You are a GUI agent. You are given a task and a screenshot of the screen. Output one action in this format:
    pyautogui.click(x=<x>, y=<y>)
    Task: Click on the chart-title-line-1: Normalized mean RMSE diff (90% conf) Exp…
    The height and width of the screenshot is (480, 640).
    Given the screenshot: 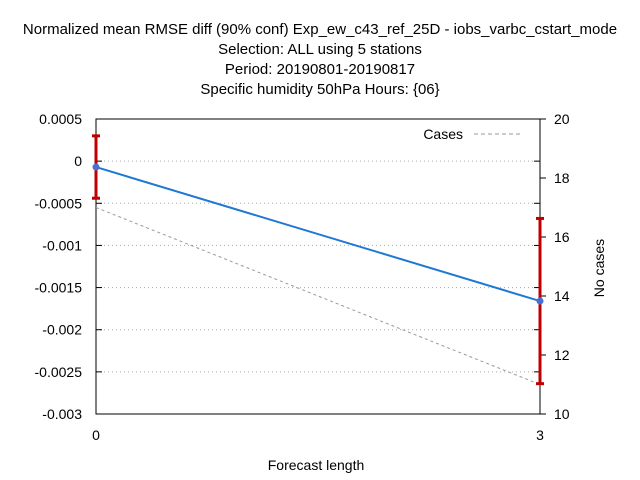 What is the action you would take?
    pyautogui.click(x=320, y=29)
    